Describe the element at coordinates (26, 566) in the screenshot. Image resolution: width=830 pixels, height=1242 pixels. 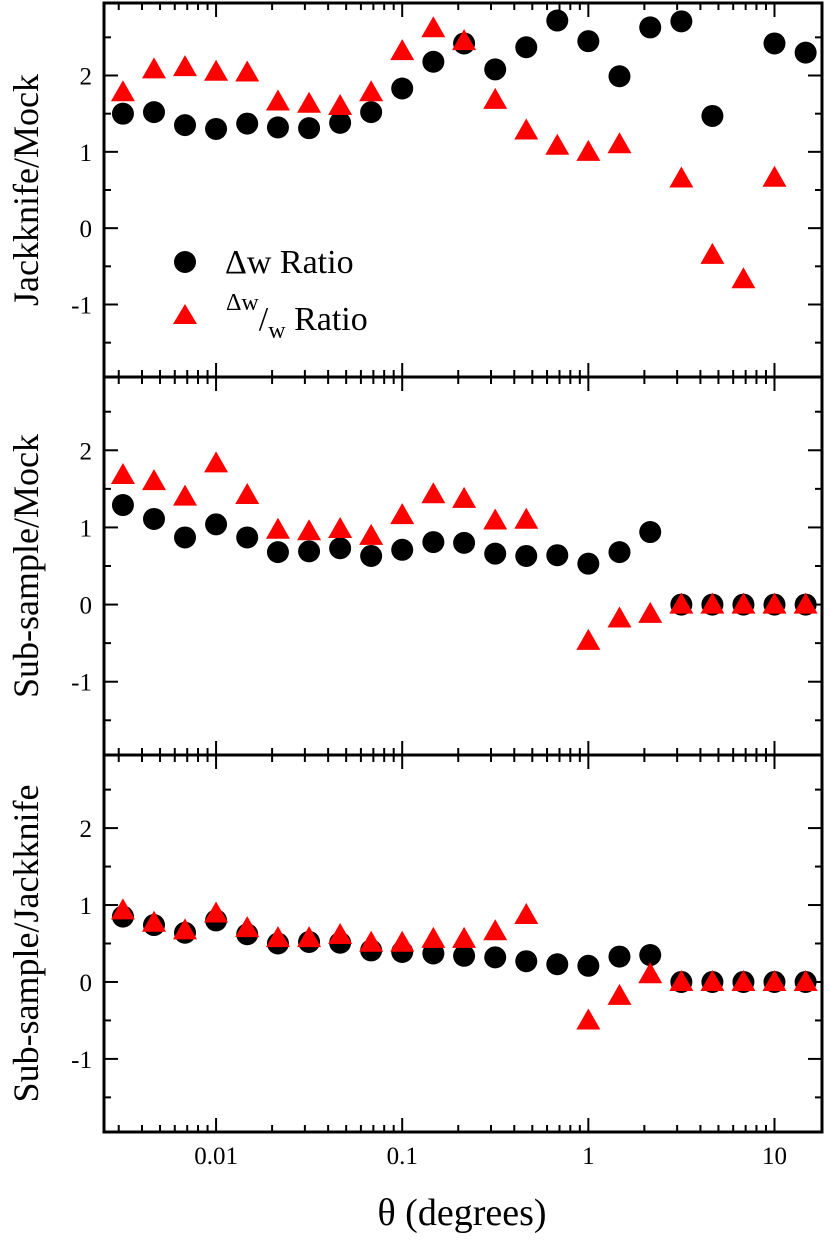
I see `y-axis-title: Sub-sample/Mock` at that location.